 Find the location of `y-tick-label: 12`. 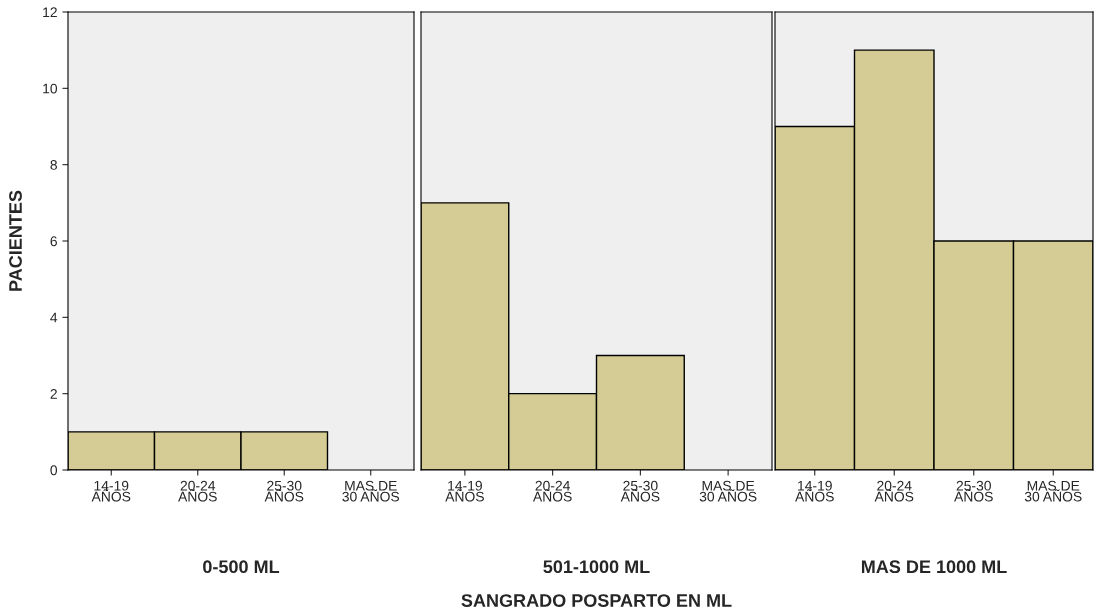

y-tick-label: 12 is located at coordinates (50, 12).